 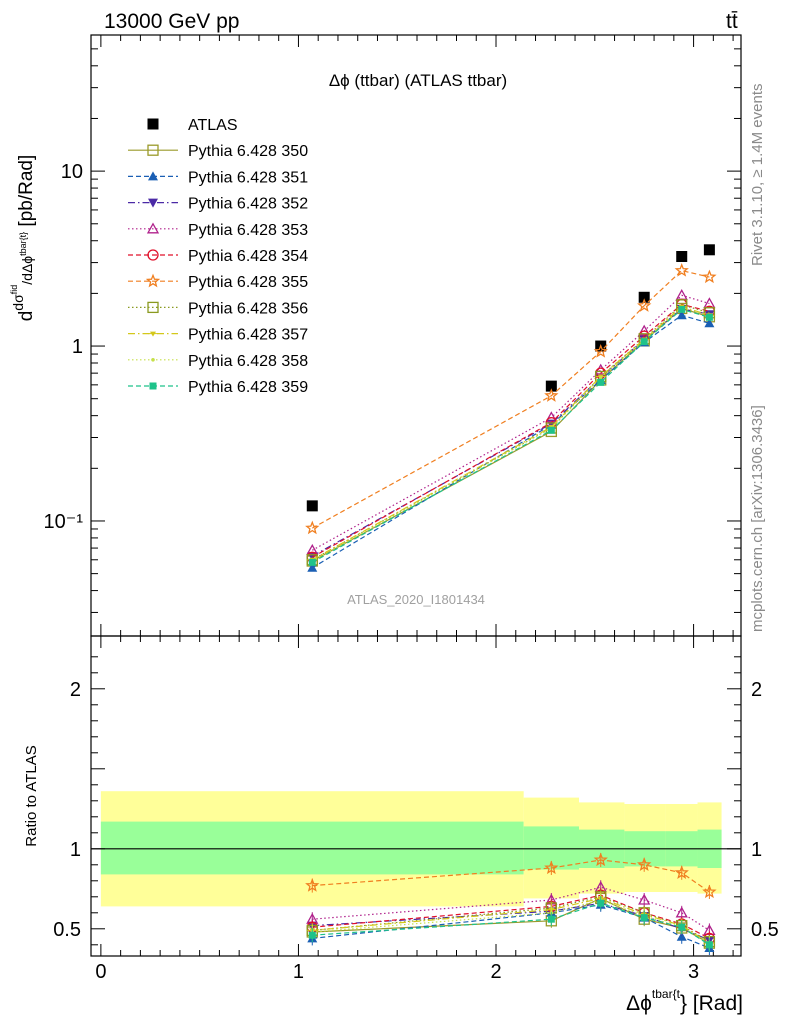 What do you see at coordinates (248, 204) in the screenshot?
I see `legend-label: Pythia 6.428 352` at bounding box center [248, 204].